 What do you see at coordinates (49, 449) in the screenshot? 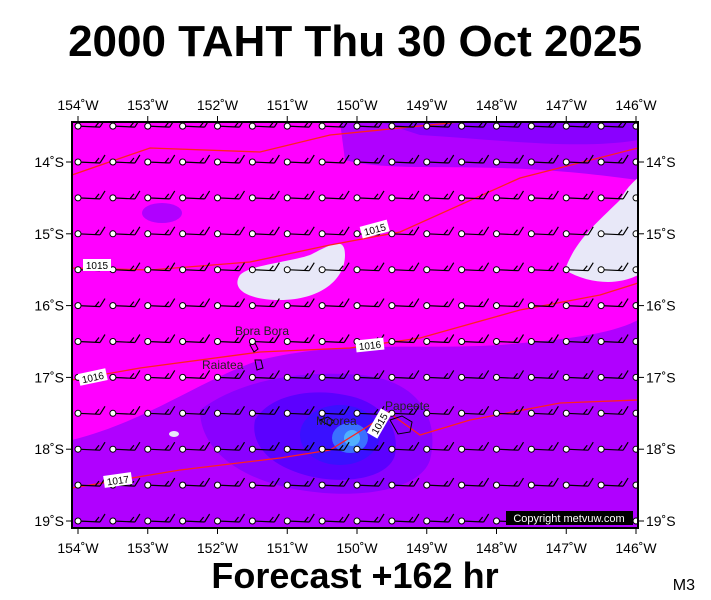
I see `lat-label: 18˚S` at bounding box center [49, 449].